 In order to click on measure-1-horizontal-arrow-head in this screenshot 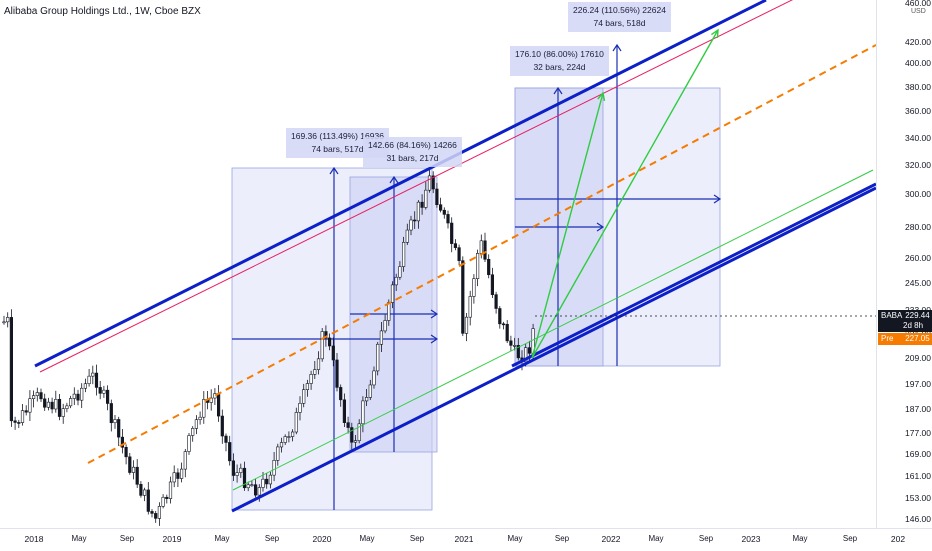, I will do `click(434, 339)`.